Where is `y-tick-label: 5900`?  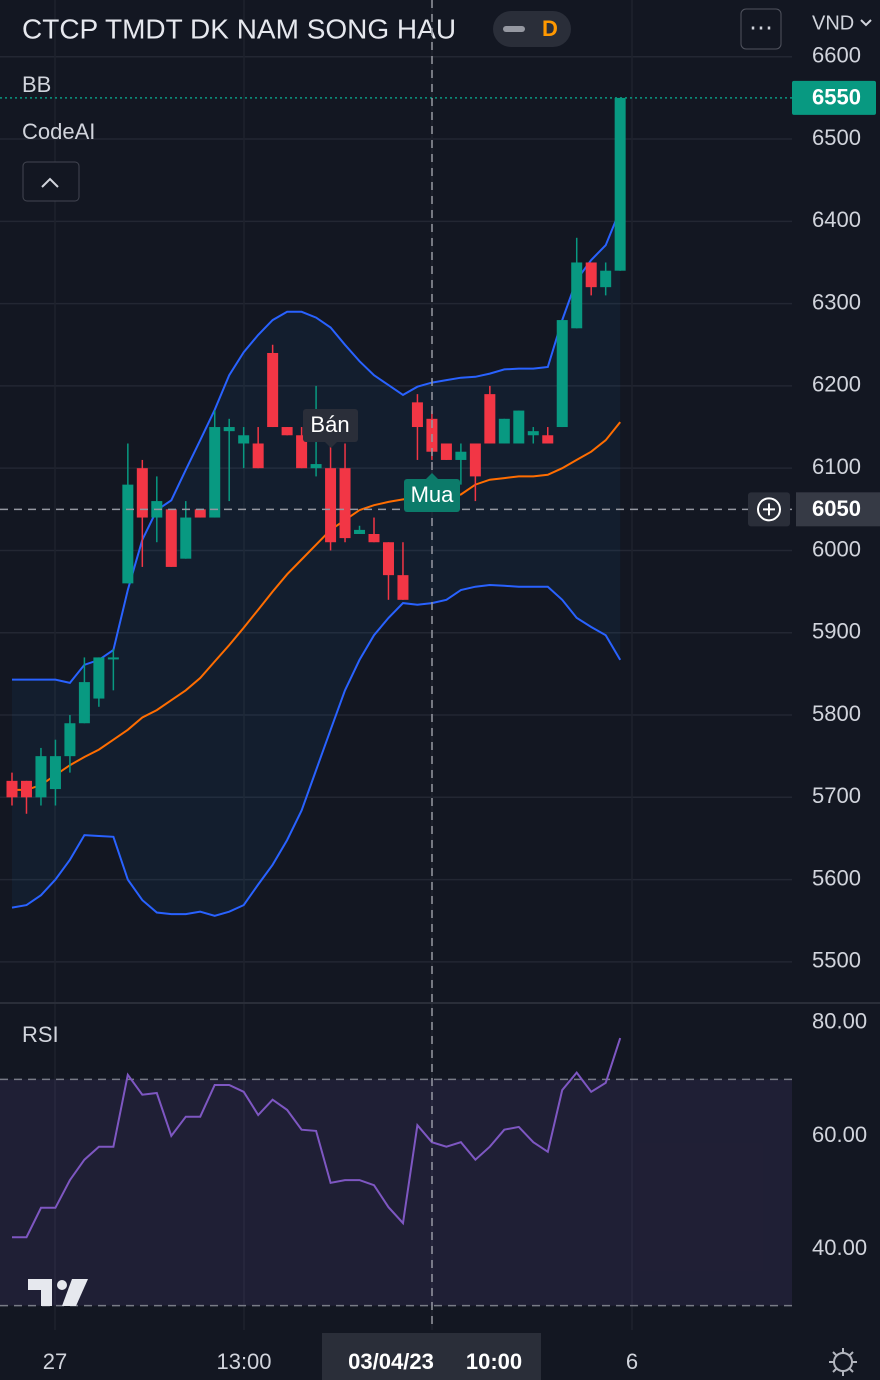 y-tick-label: 5900 is located at coordinates (836, 631).